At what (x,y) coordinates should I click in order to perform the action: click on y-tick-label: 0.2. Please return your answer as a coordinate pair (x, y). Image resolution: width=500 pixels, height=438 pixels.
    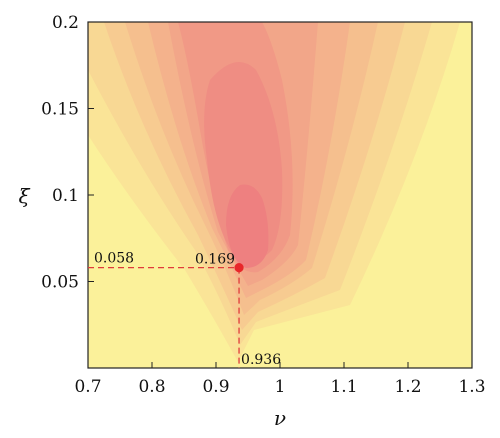
    Looking at the image, I should click on (65, 23).